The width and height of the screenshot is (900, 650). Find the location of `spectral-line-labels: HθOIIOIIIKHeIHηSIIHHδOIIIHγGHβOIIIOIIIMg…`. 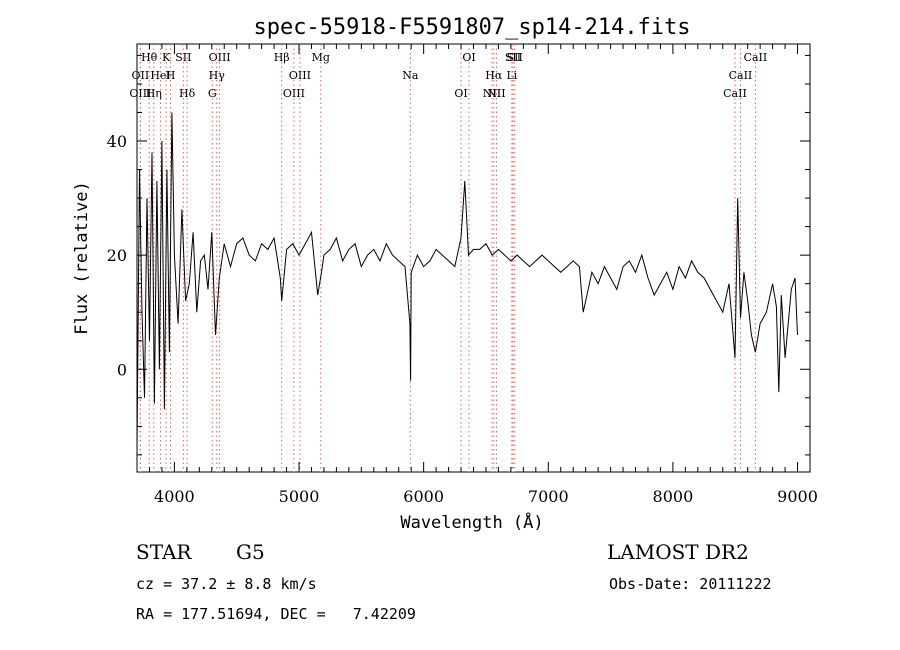

spectral-line-labels: HθOIIOIIIKHeIHηSIIHHδOIIIHγGHβOIIIOIIIMg… is located at coordinates (448, 75).